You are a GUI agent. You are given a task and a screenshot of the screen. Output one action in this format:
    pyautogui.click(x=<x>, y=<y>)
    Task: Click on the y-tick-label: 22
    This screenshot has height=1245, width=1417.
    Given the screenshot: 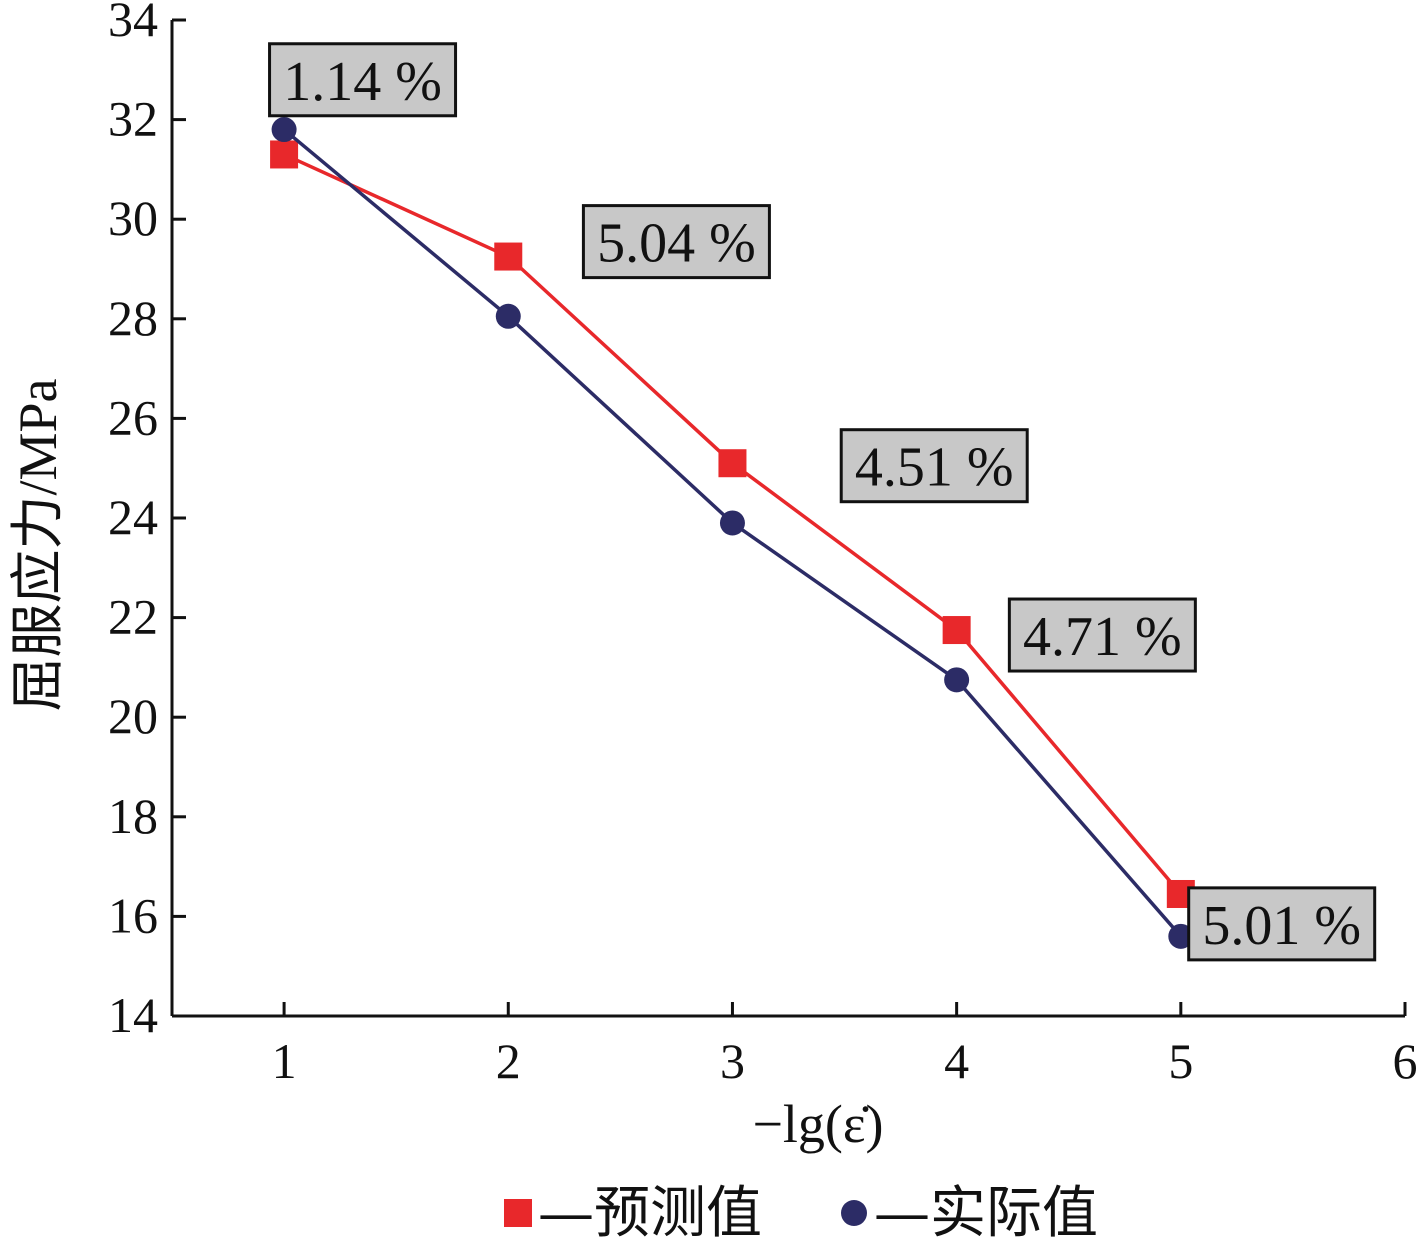 What is the action you would take?
    pyautogui.click(x=133, y=617)
    